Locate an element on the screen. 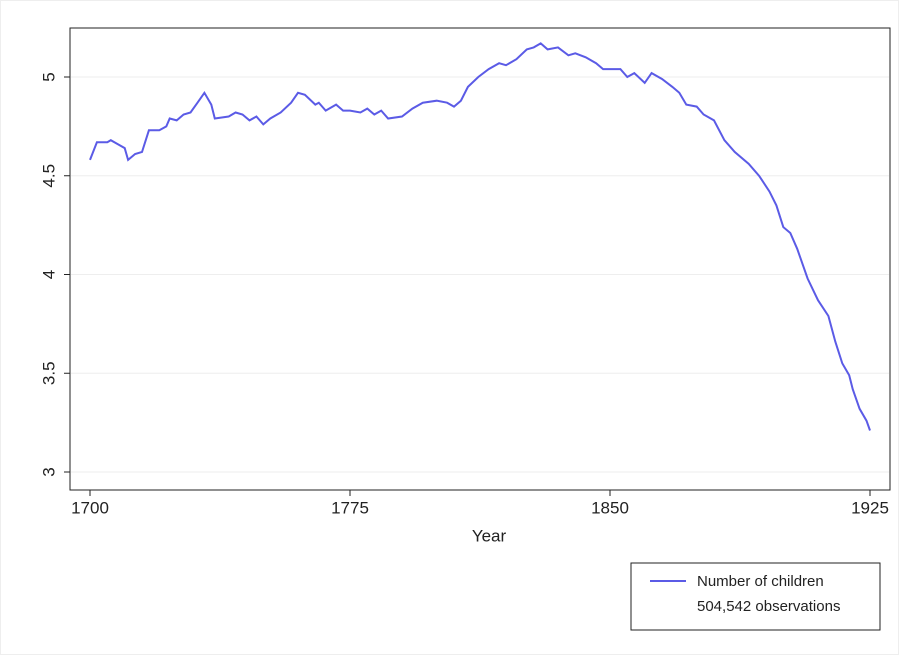 Image resolution: width=899 pixels, height=655 pixels. x-tick-label: 1850 is located at coordinates (610, 507).